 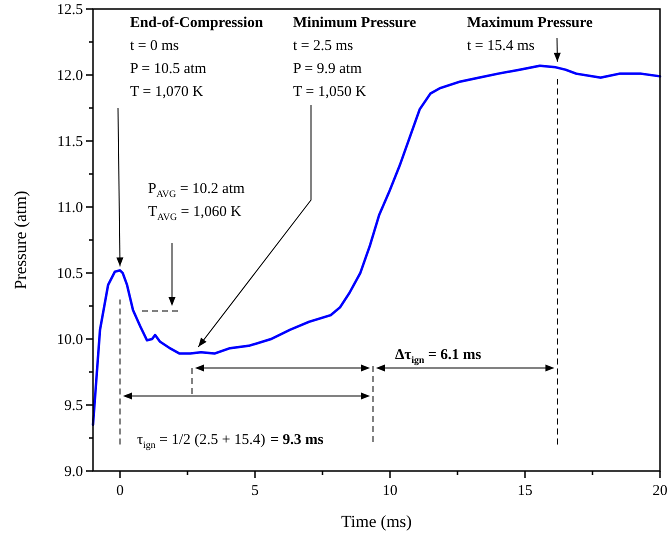 I want to click on y-tick-label: 9.0, so click(x=73, y=472).